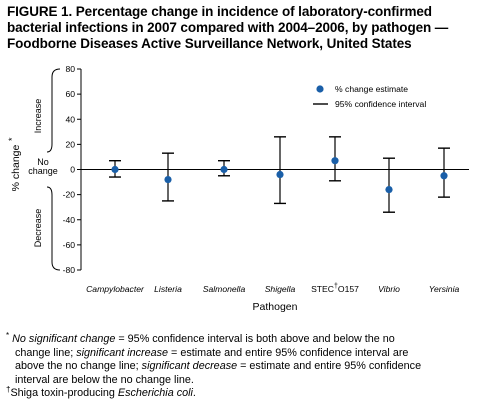 This screenshot has width=484, height=413. Describe the element at coordinates (70, 69) in the screenshot. I see `y-tick-label: 80` at that location.